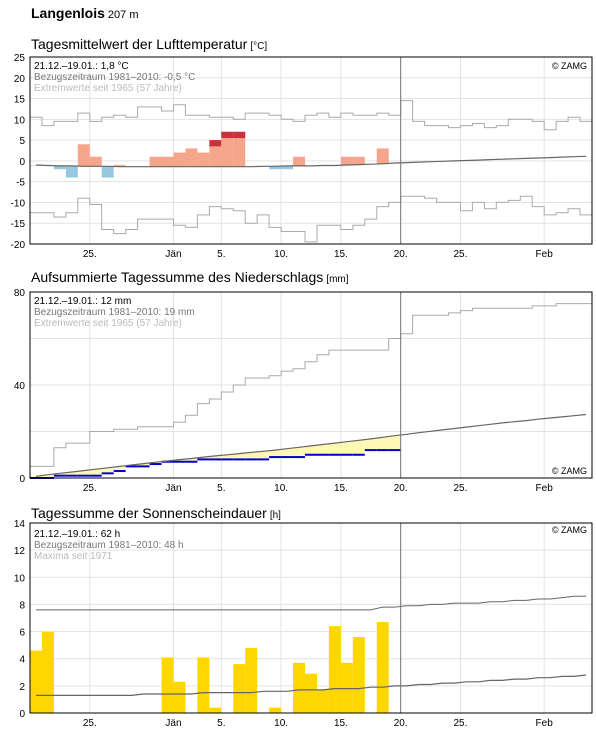 This screenshot has height=729, width=596. Describe the element at coordinates (311, 115) in the screenshot. I see `upper-extreme-line` at that location.